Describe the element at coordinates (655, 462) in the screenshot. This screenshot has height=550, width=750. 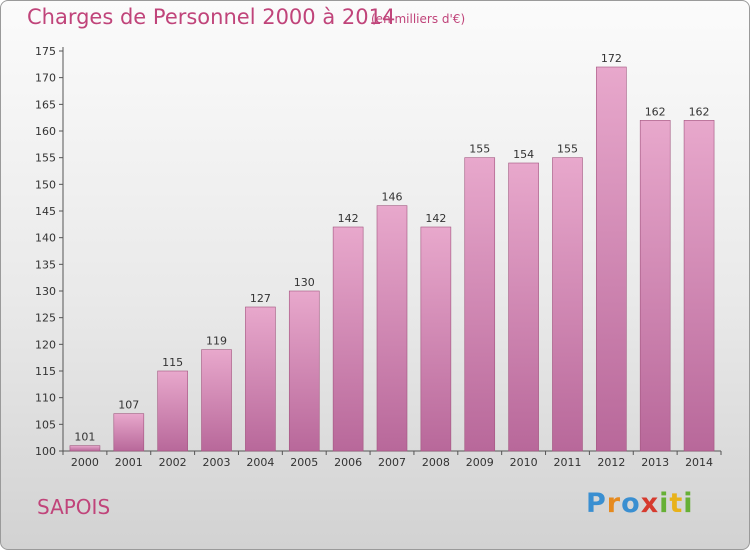
I see `x-tick-label: 2013` at that location.